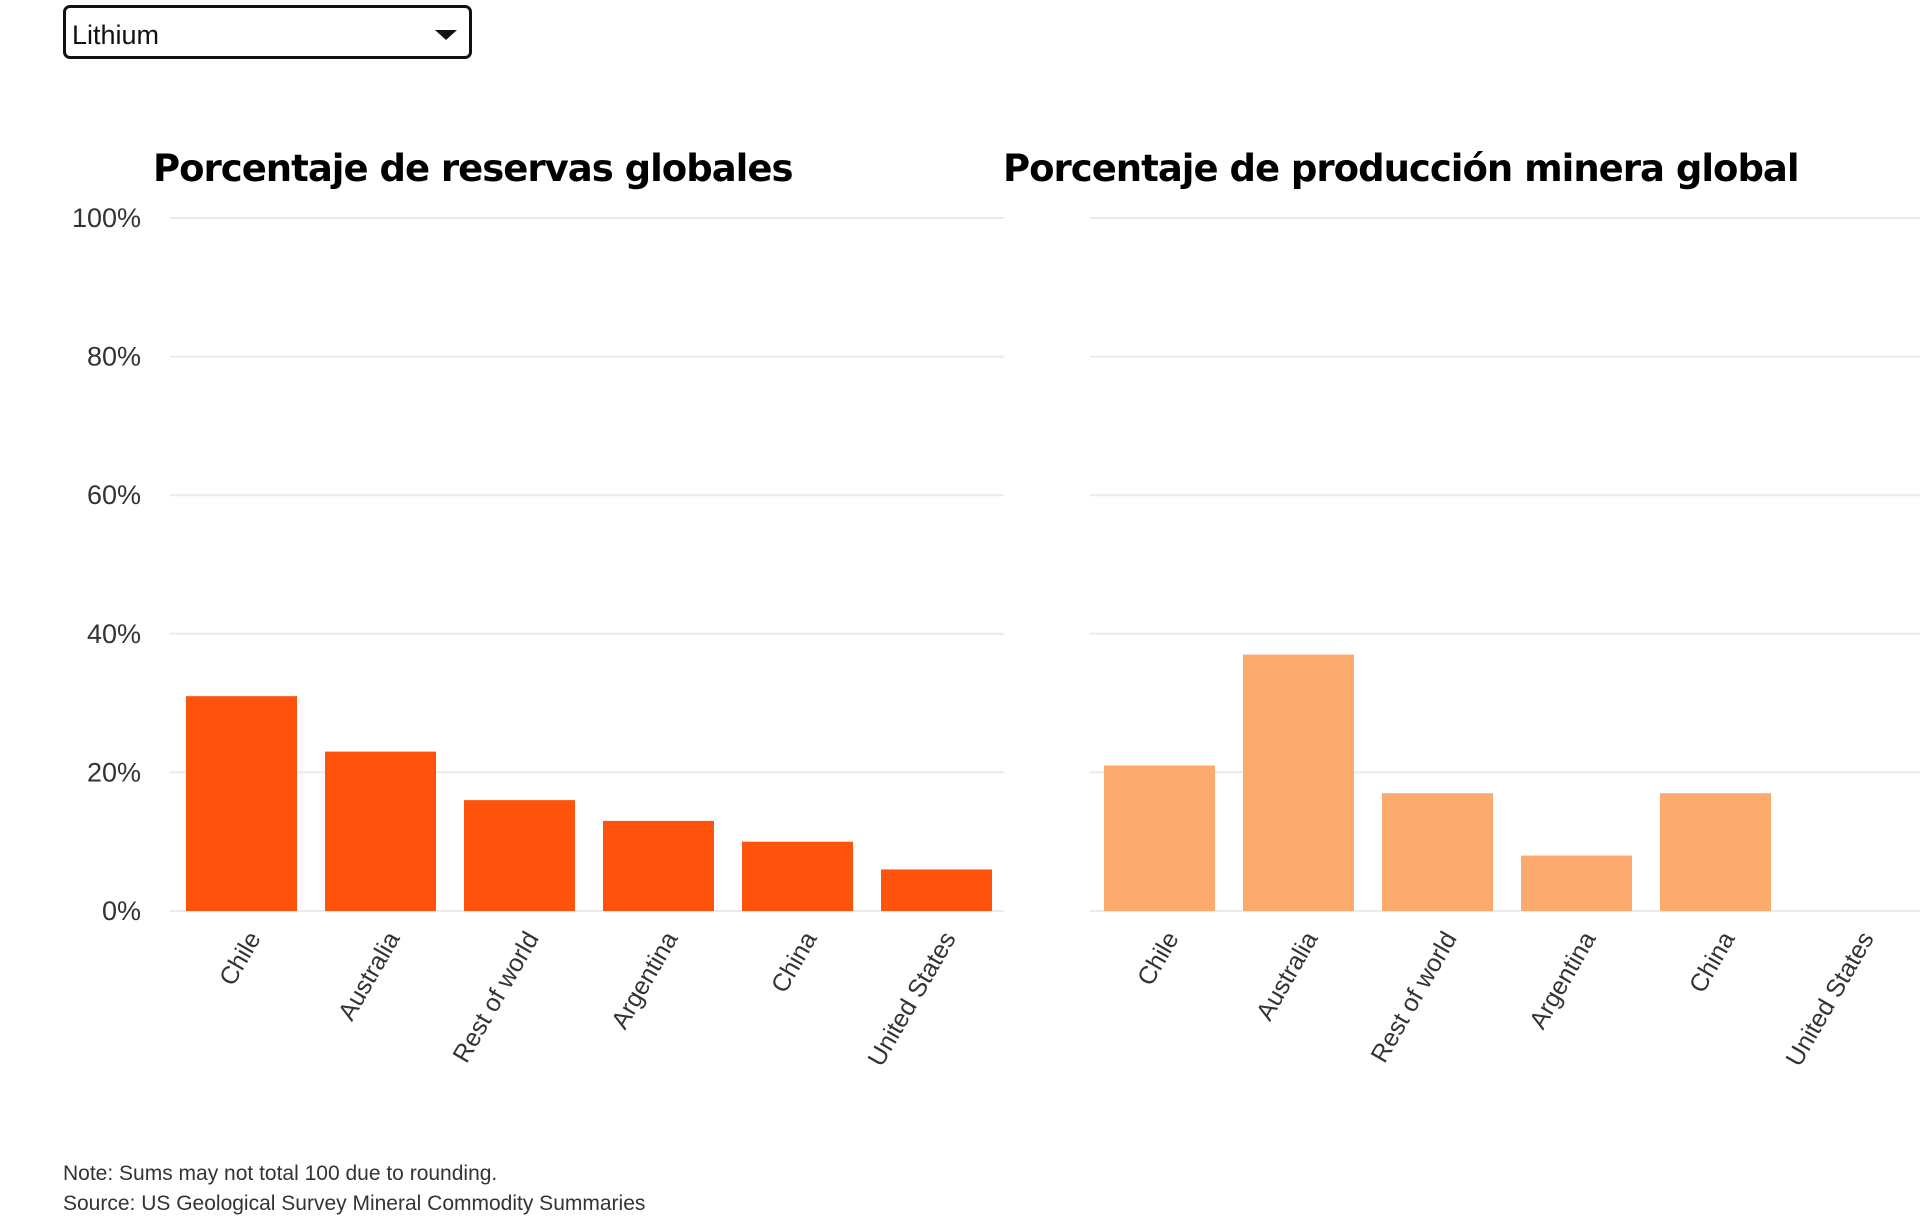 Image resolution: width=1920 pixels, height=1224 pixels. What do you see at coordinates (936, 890) in the screenshot?
I see `bar-united-states` at bounding box center [936, 890].